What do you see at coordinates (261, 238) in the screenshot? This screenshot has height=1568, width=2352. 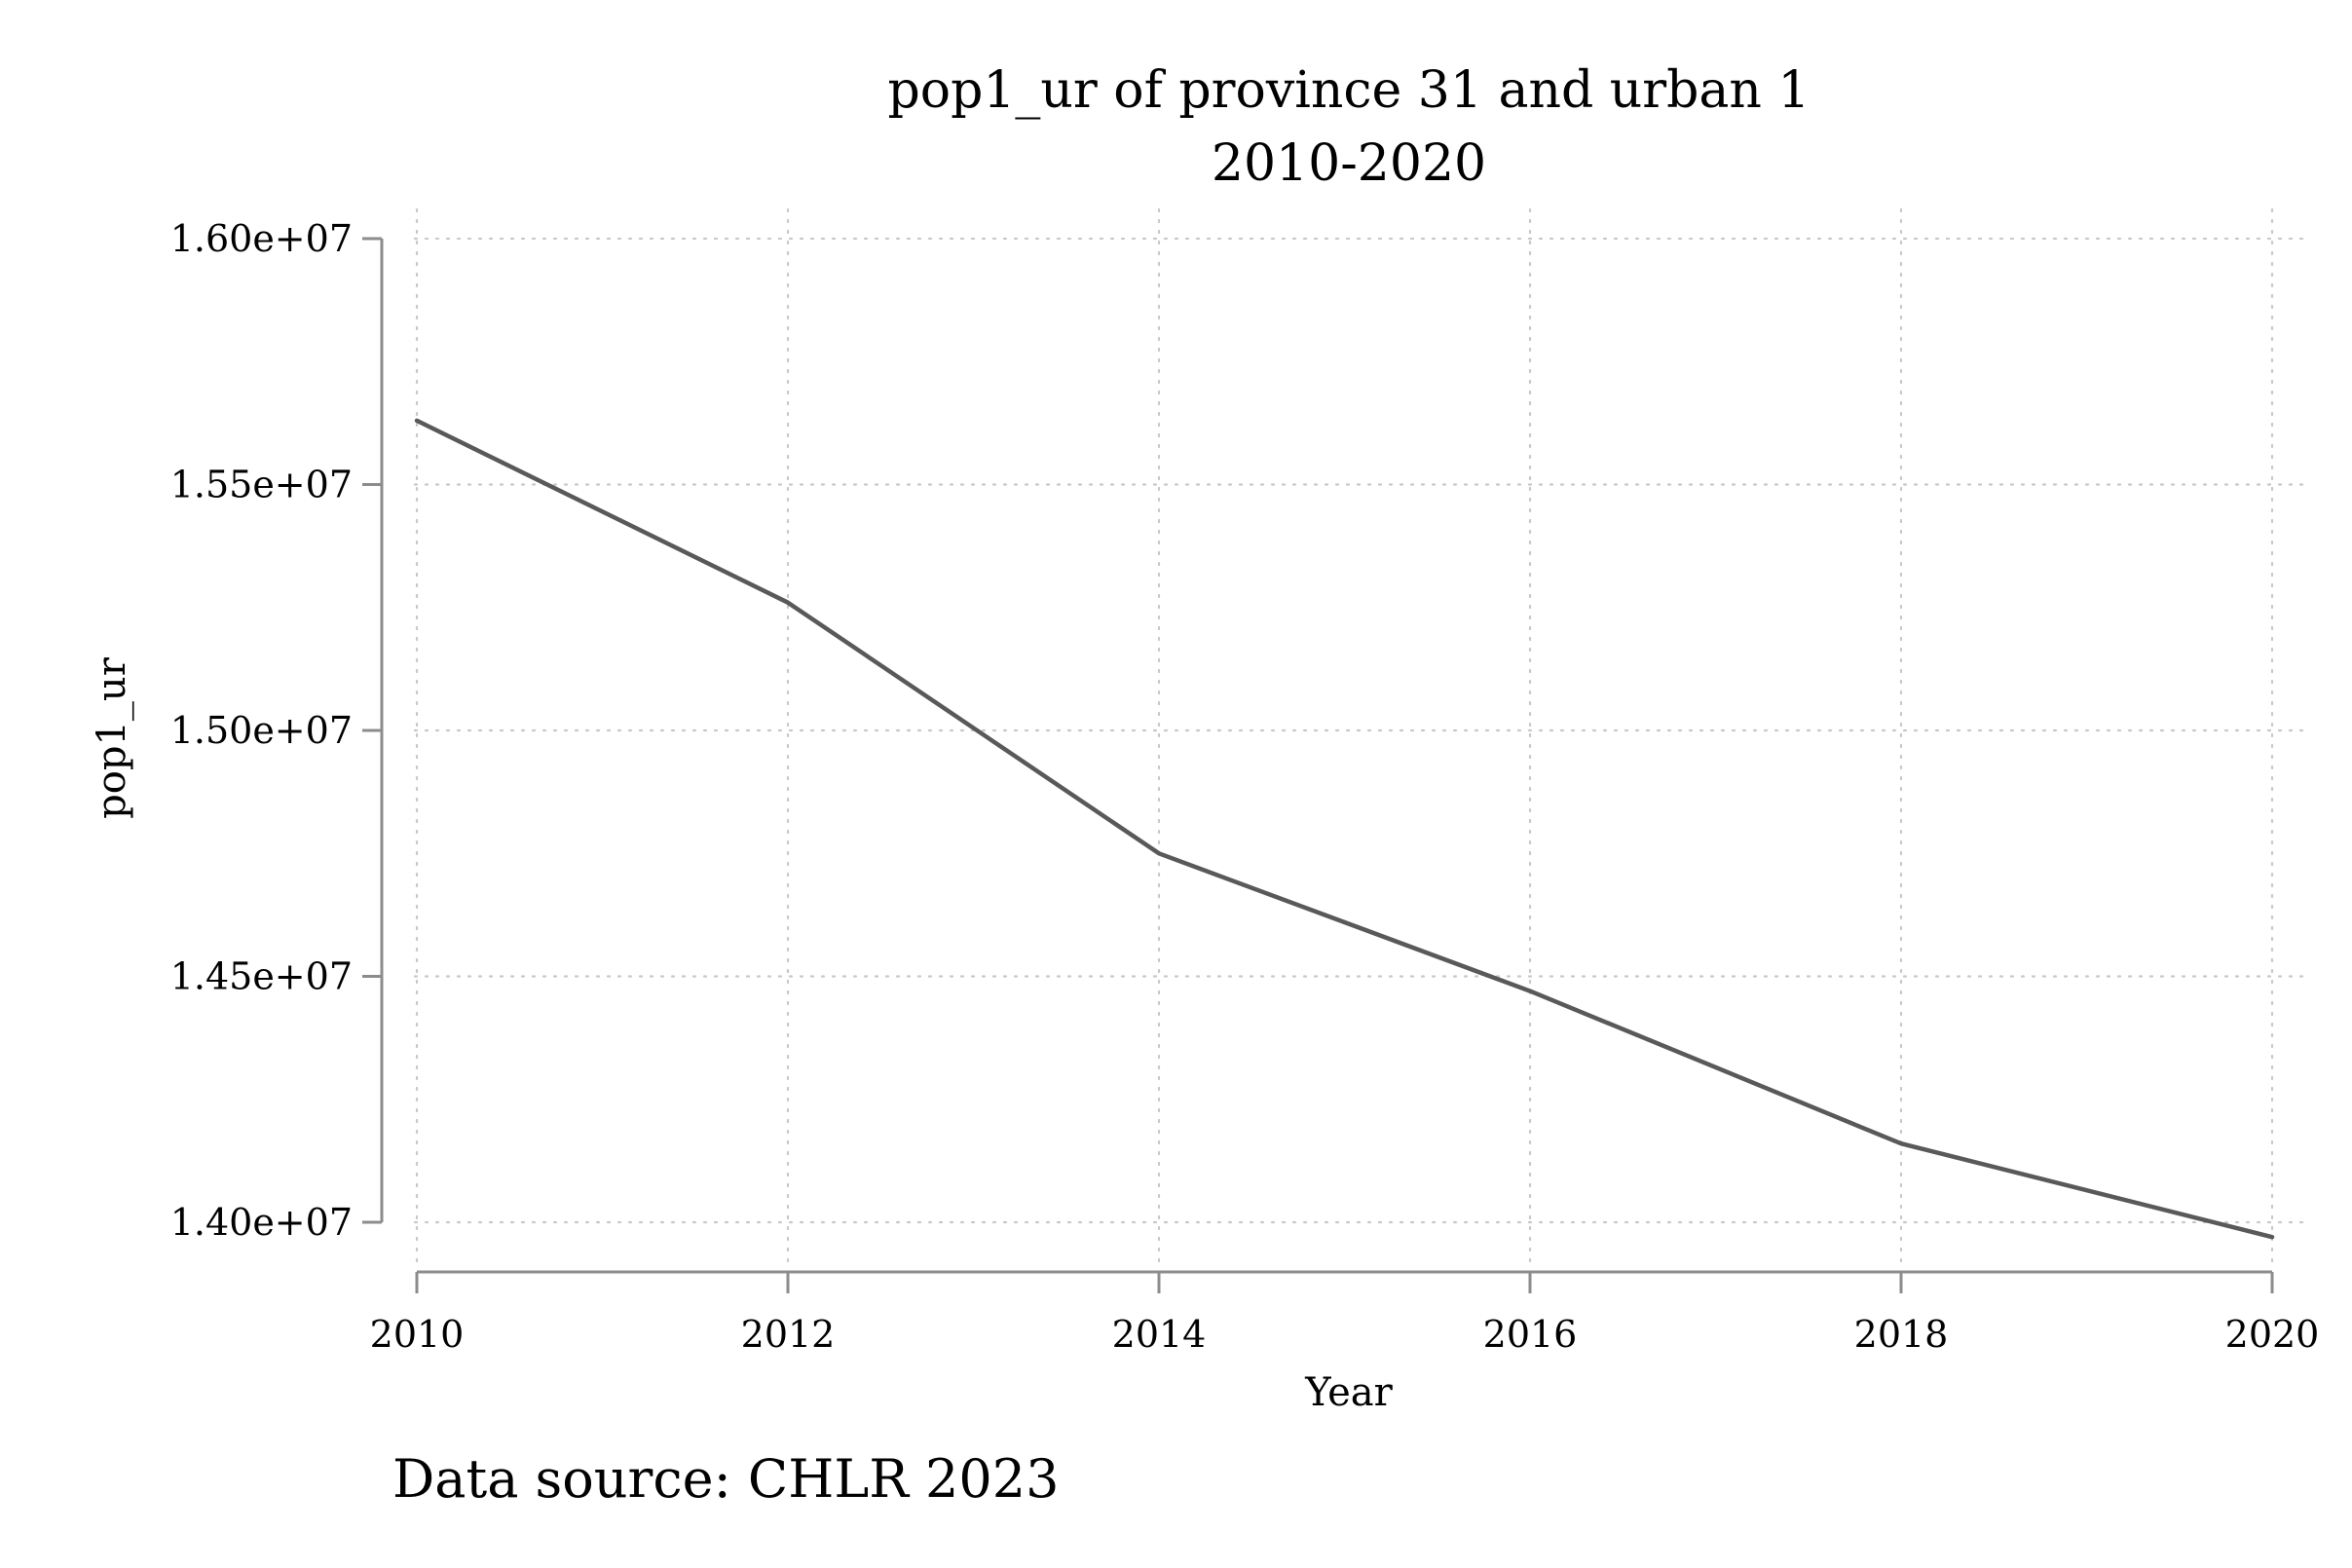 I see `y-tick-label: 1.60e+07` at bounding box center [261, 238].